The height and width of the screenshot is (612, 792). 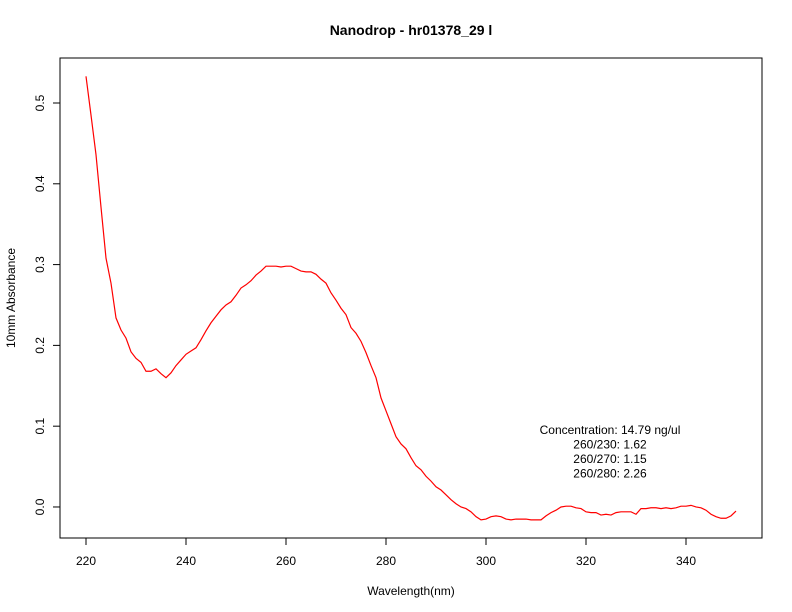 What do you see at coordinates (86, 561) in the screenshot?
I see `x-tick-label: 220` at bounding box center [86, 561].